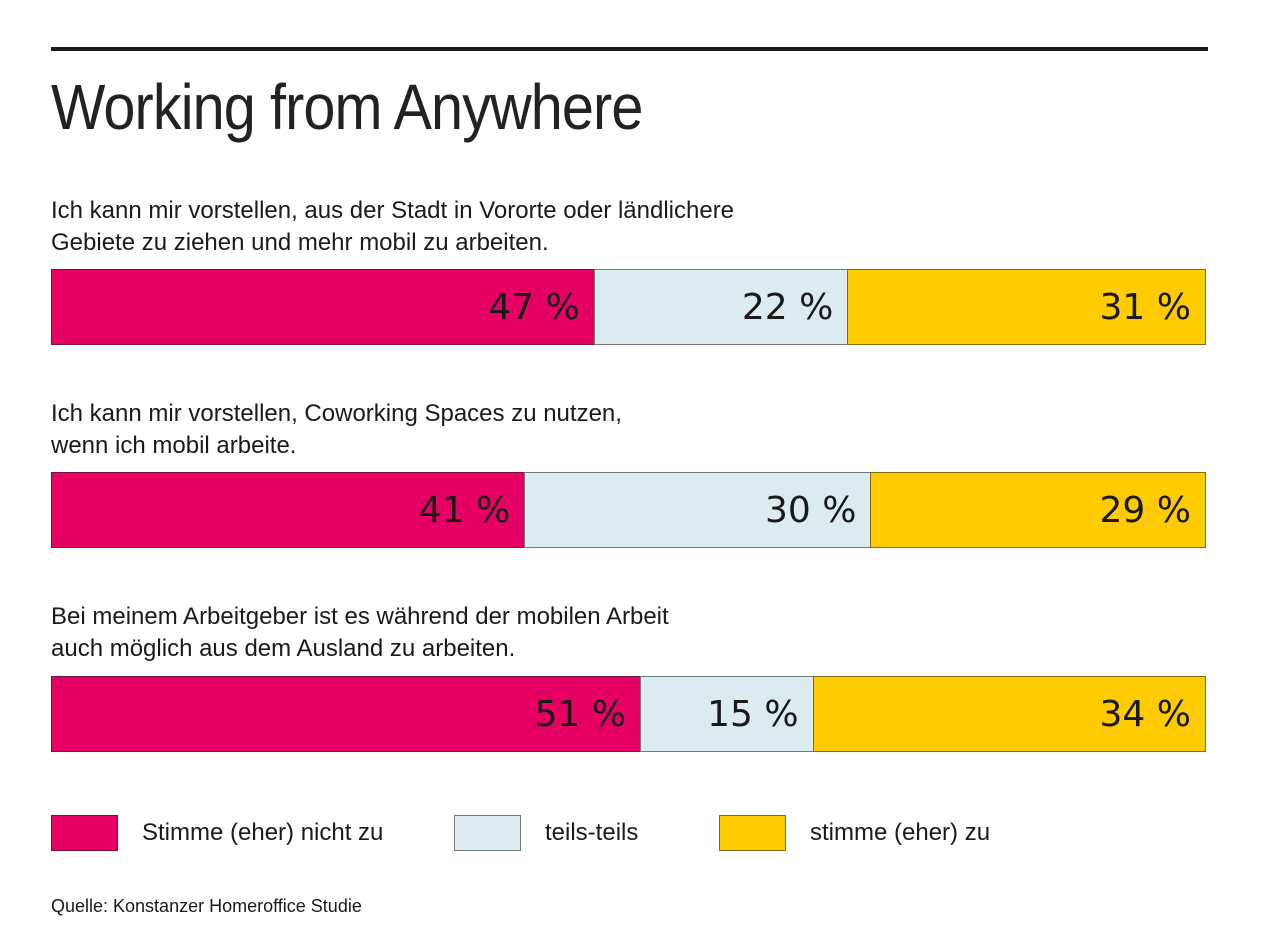 This screenshot has height=950, width=1280. I want to click on page-title: Working from Anywhere, so click(347, 107).